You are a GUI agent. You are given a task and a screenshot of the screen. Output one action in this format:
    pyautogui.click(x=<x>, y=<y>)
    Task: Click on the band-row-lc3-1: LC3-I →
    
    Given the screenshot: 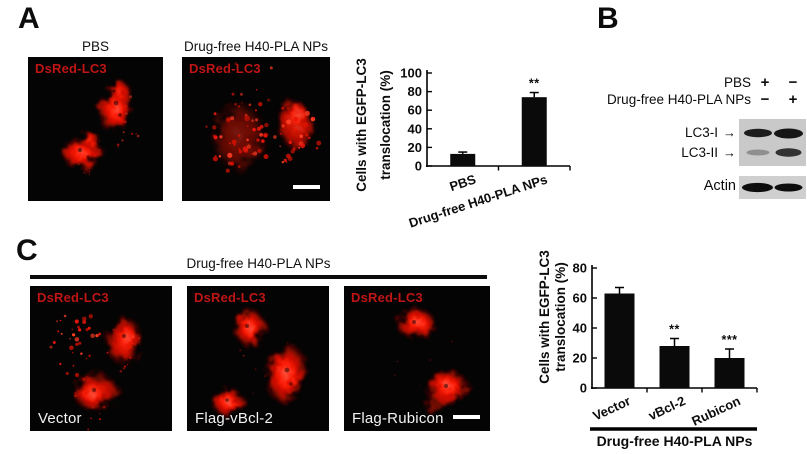 What is the action you would take?
    pyautogui.click(x=683, y=132)
    